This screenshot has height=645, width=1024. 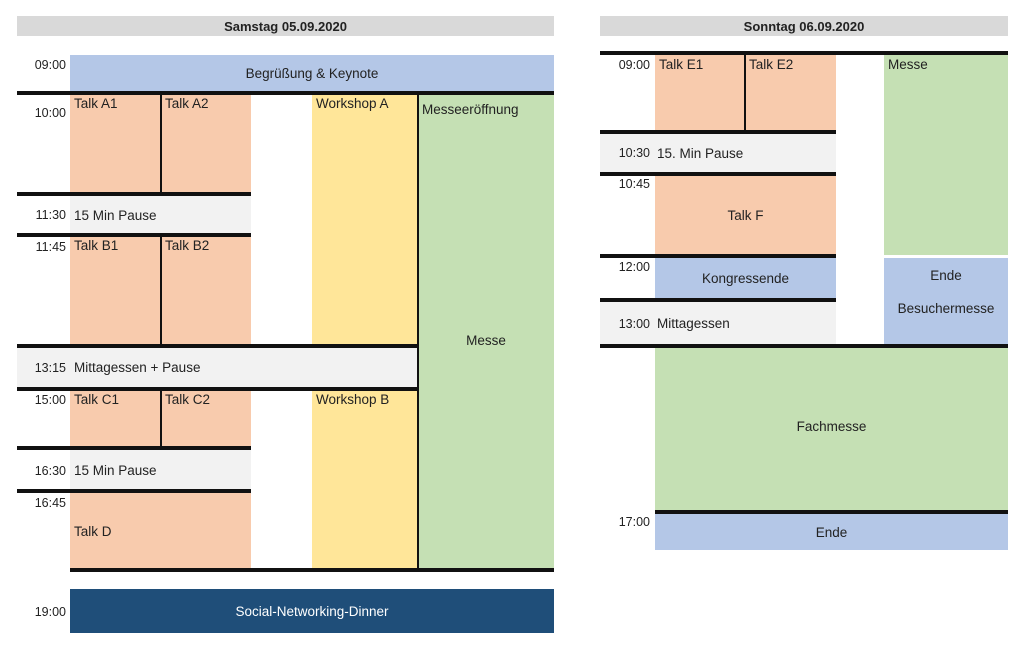 I want to click on time-label: 16:45, so click(x=50, y=503).